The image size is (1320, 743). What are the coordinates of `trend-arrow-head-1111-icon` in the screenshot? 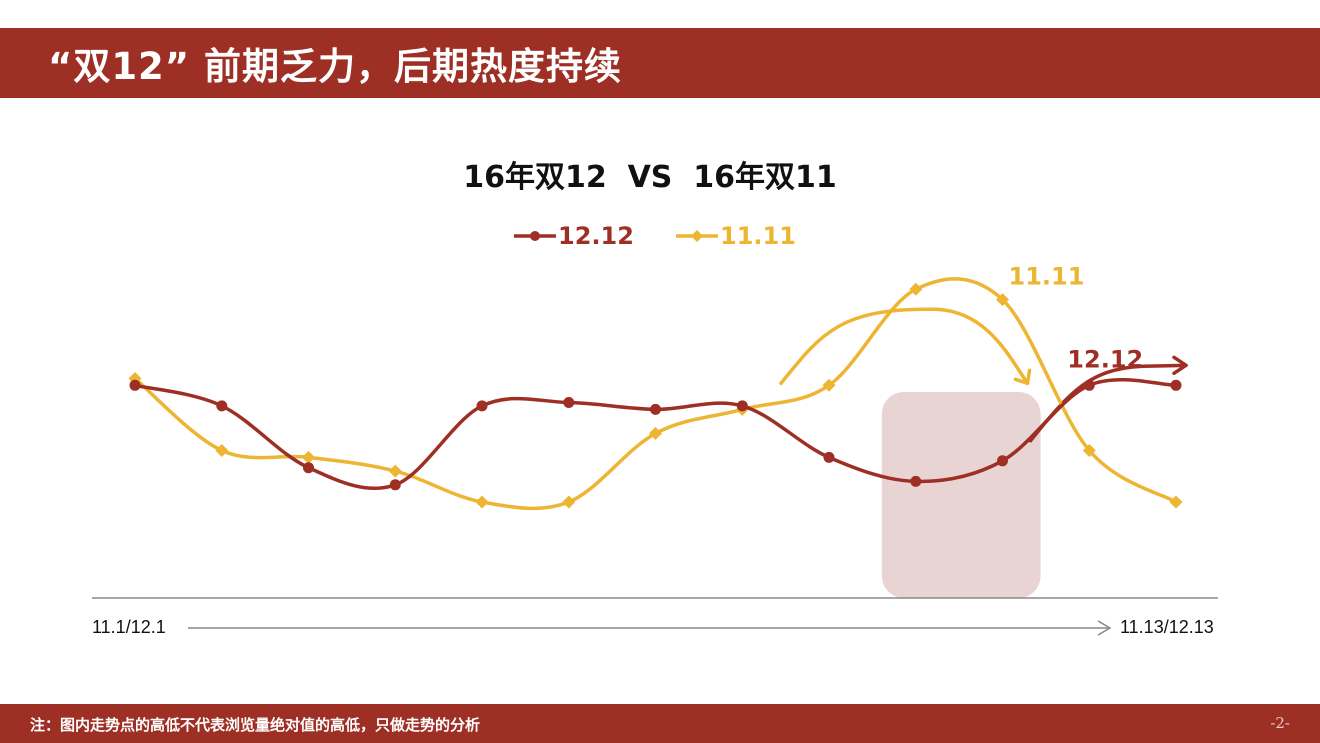 It's located at (1022, 377).